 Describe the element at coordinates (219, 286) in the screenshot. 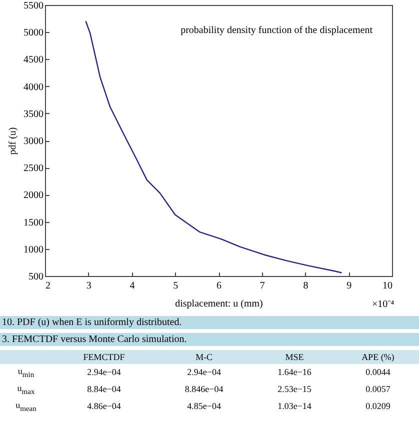

I see `x-tick-label: 6` at that location.